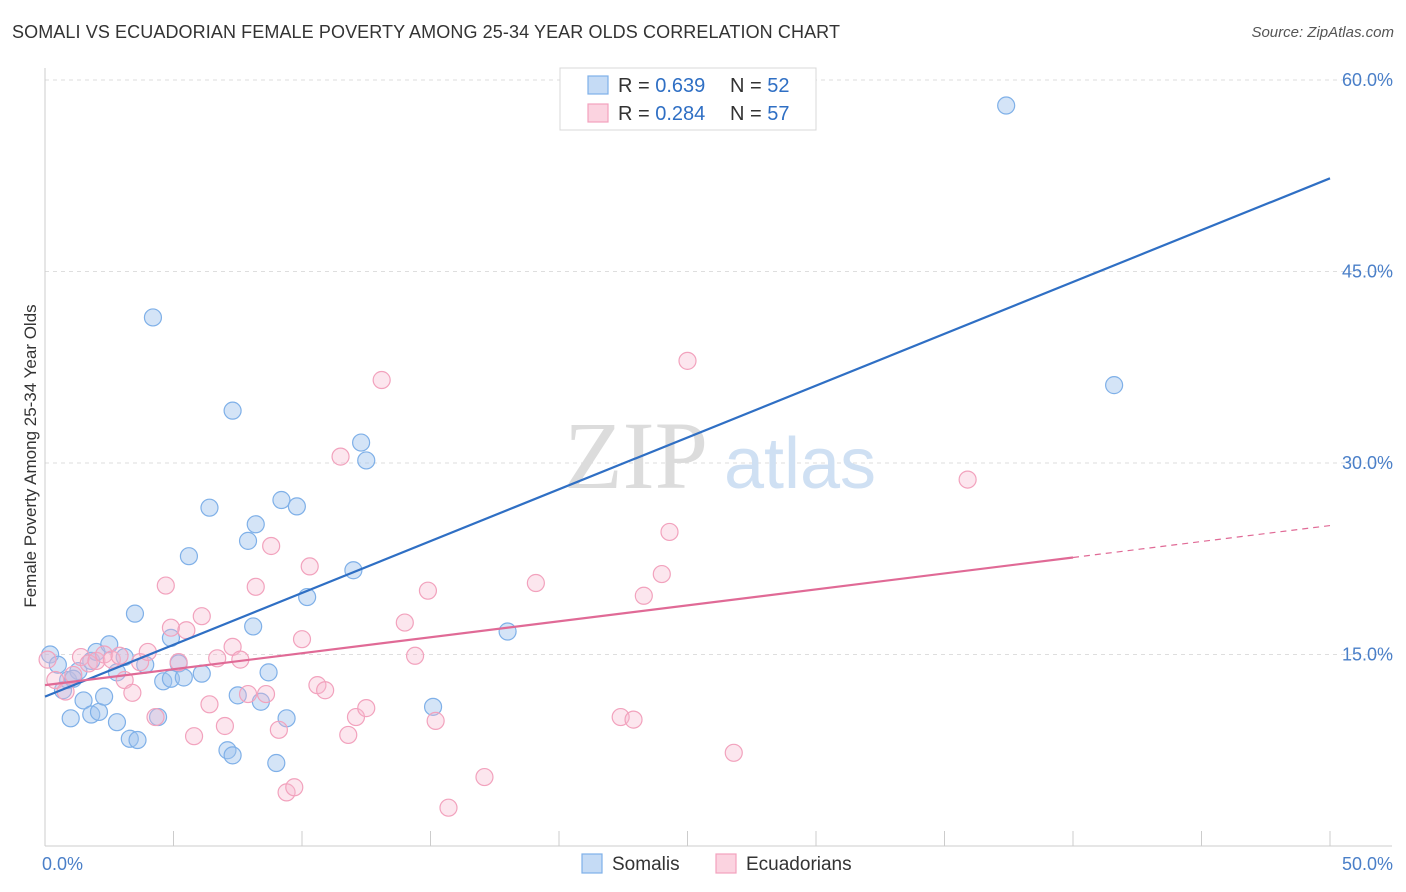 Image resolution: width=1406 pixels, height=892 pixels. What do you see at coordinates (598, 113) in the screenshot?
I see `legend-swatch-ecuadorians` at bounding box center [598, 113].